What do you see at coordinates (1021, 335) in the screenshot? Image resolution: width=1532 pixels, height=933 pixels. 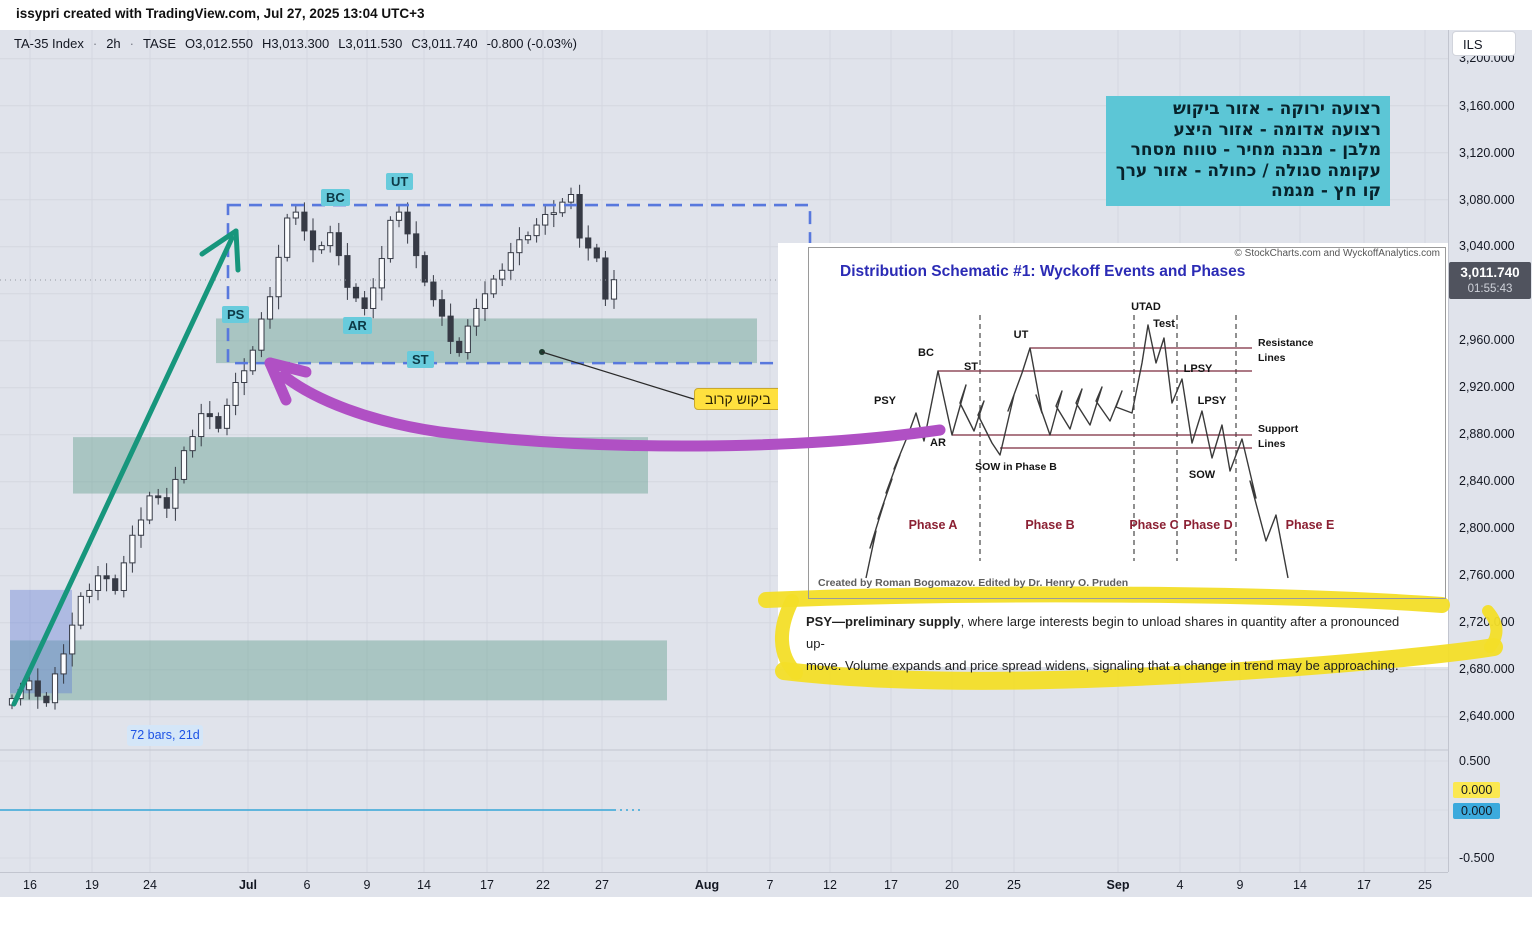 I see `schematic-event-UT: UT` at bounding box center [1021, 335].